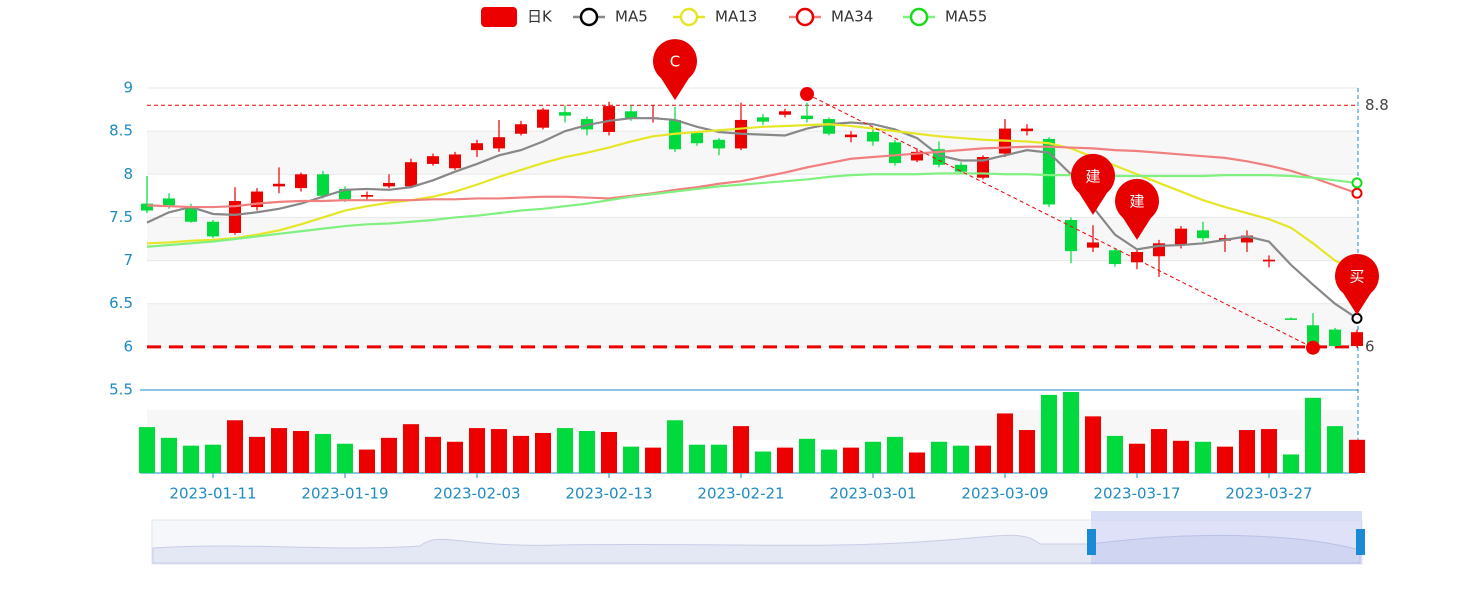  I want to click on x-tick-label: 2023-03-27, so click(1268, 494).